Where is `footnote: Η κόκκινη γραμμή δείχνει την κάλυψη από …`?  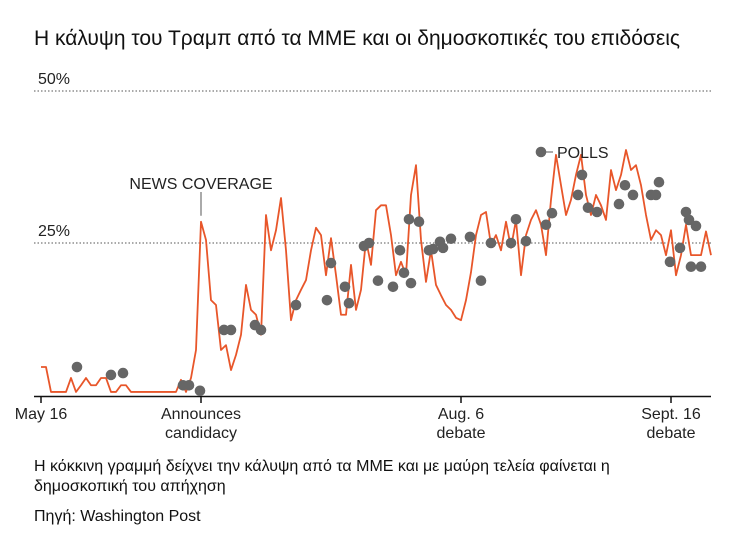
footnote: Η κόκκινη γραμμή δείχνει την κάλυψη από … is located at coordinates (322, 476).